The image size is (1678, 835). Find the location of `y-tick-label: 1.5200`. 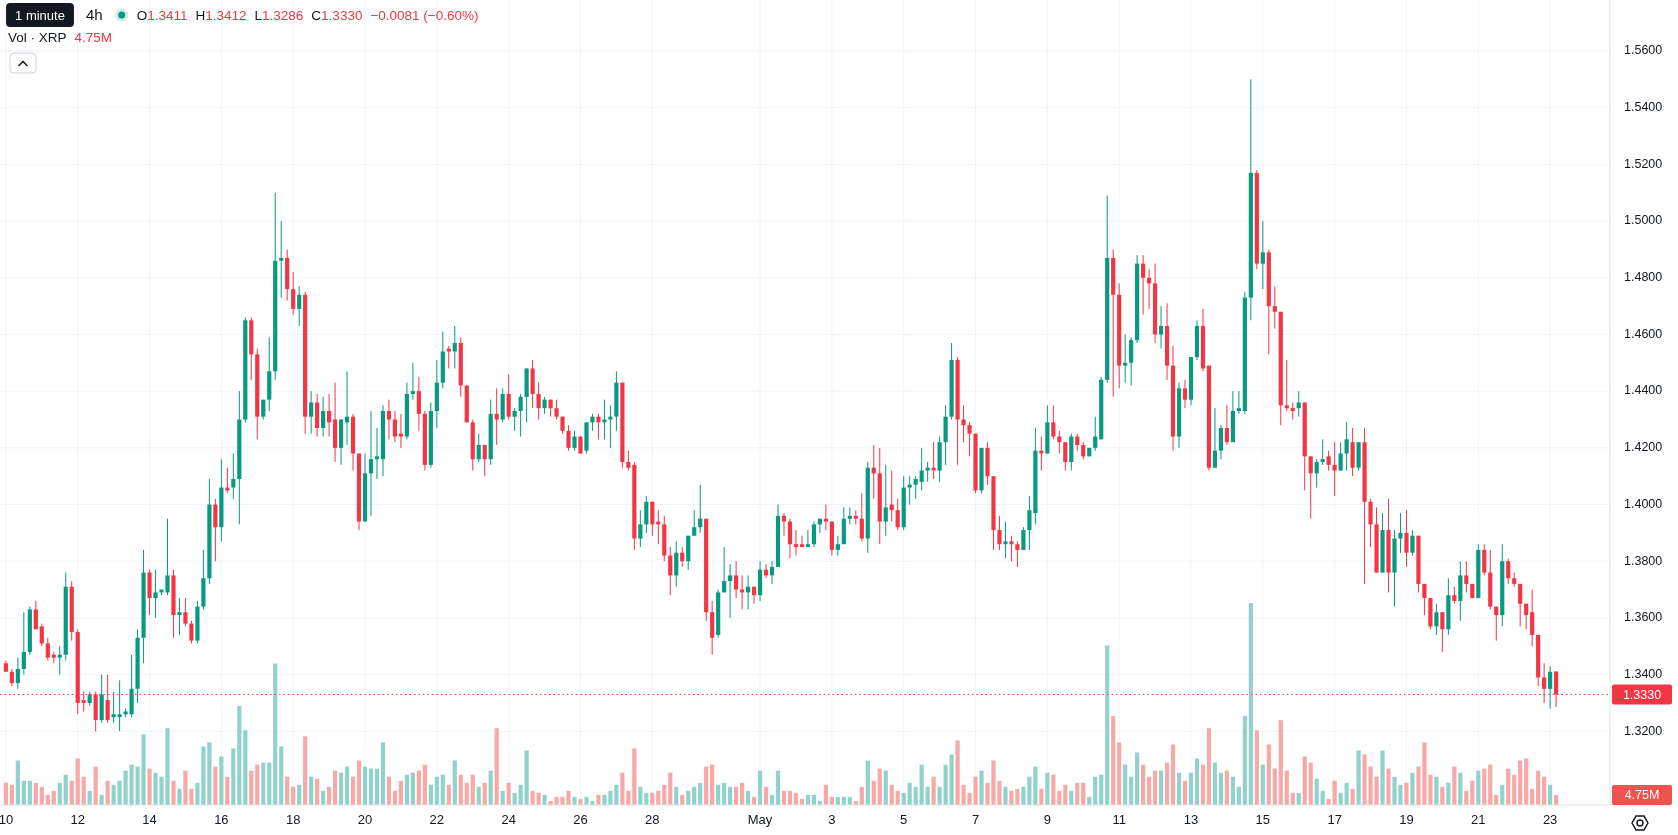

y-tick-label: 1.5200 is located at coordinates (1643, 163).